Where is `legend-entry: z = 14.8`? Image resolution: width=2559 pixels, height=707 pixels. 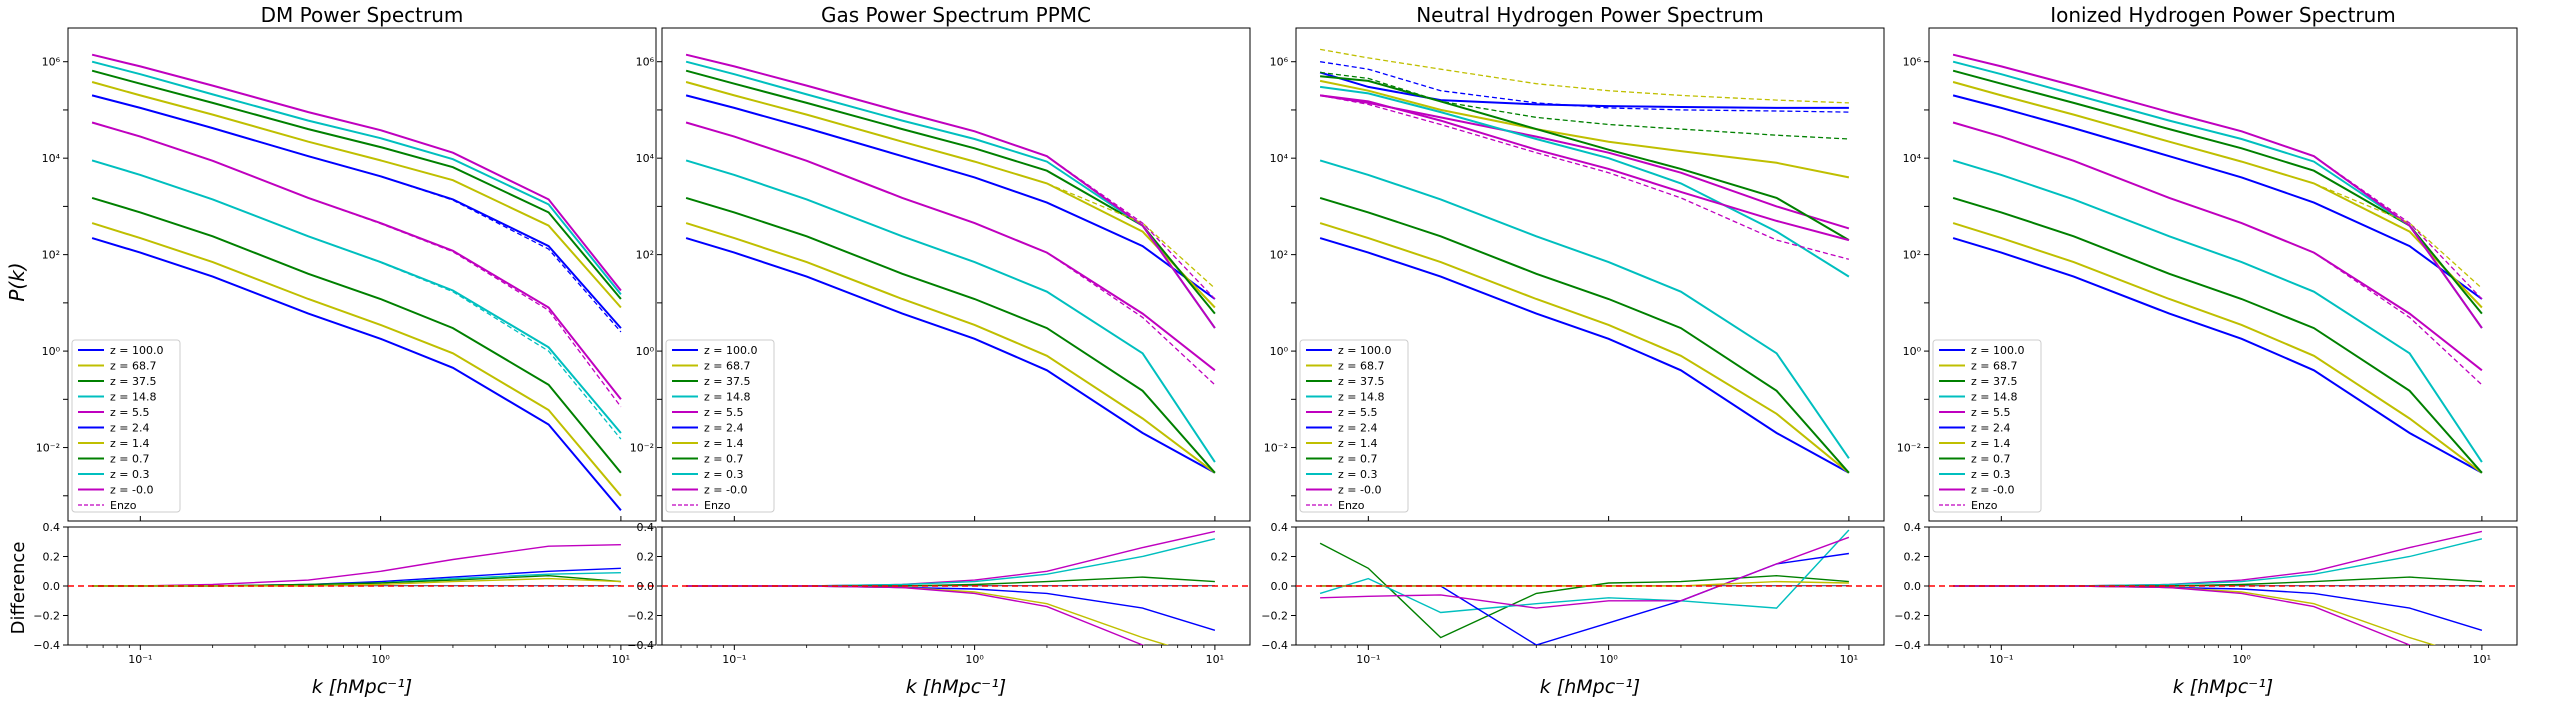
legend-entry: z = 14.8 is located at coordinates (727, 397).